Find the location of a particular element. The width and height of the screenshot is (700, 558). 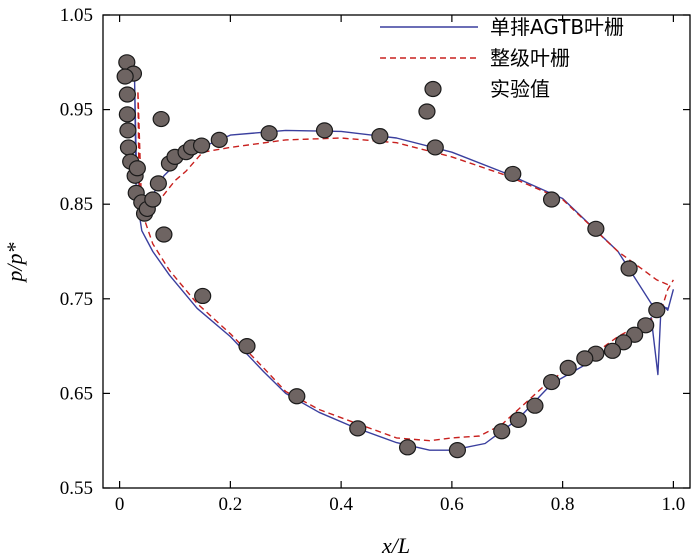

y-tick-label: 0.95 is located at coordinates (76, 110).